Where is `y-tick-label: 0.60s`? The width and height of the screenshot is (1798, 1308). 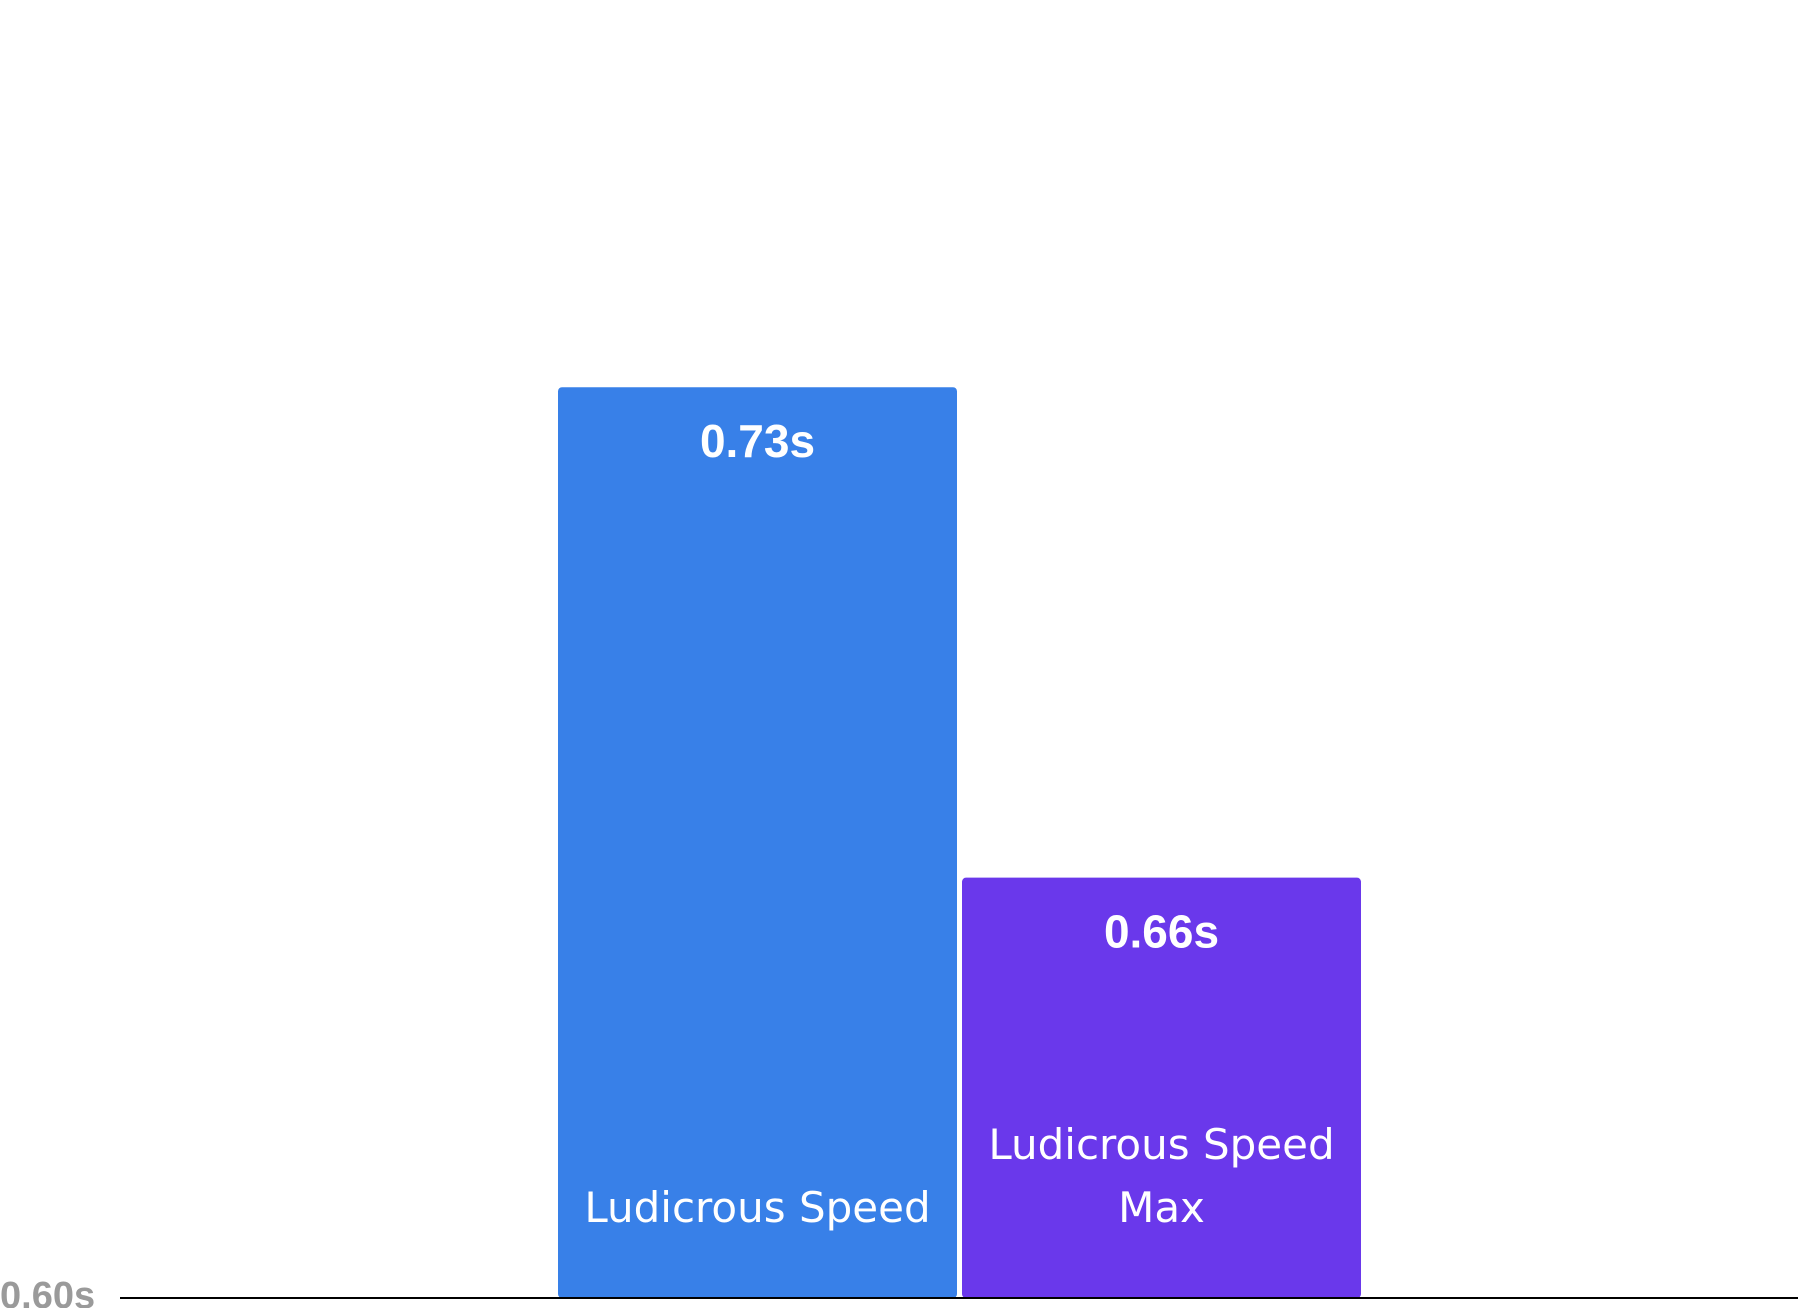 y-tick-label: 0.60s is located at coordinates (47, 1291).